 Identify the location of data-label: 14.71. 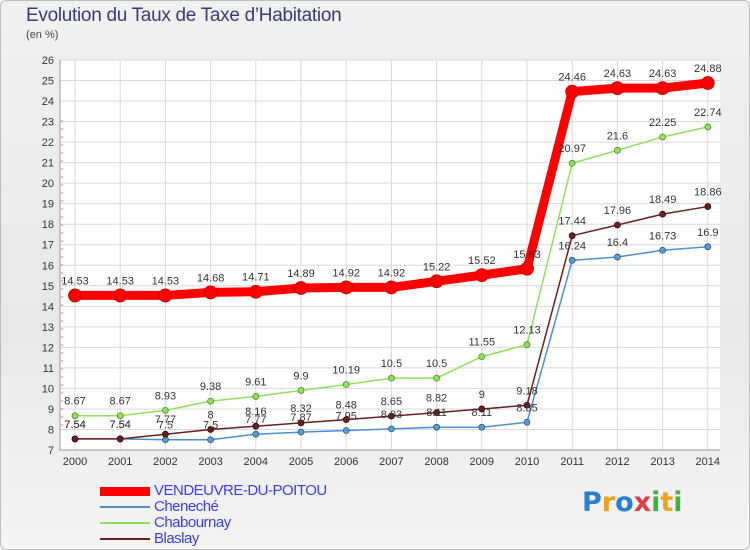
(256, 278).